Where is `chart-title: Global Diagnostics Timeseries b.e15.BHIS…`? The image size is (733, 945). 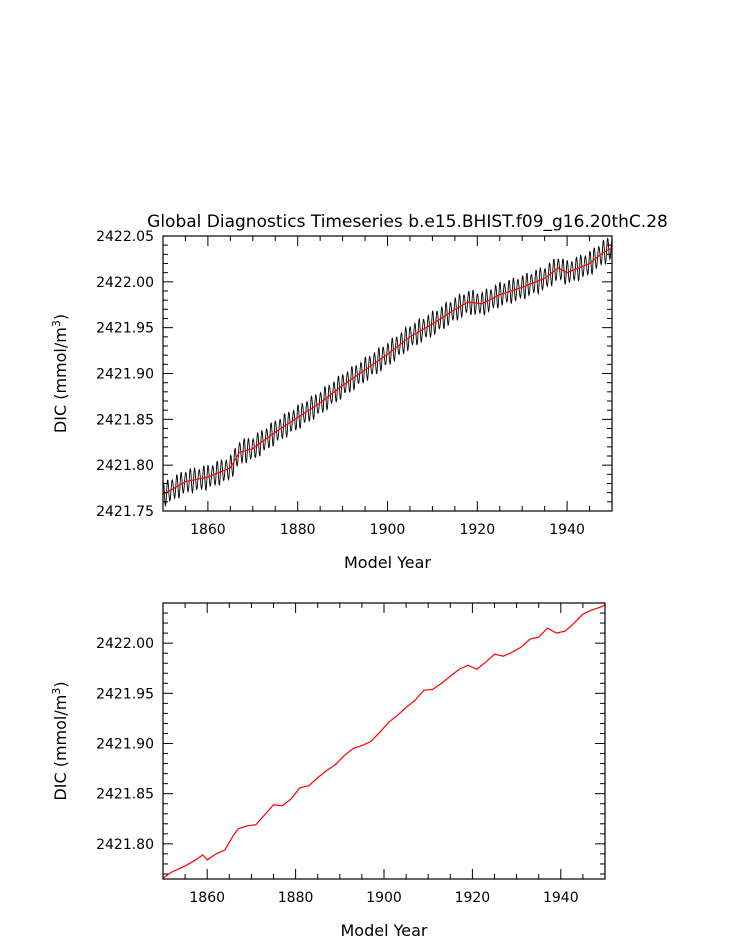 chart-title: Global Diagnostics Timeseries b.e15.BHIS… is located at coordinates (407, 222).